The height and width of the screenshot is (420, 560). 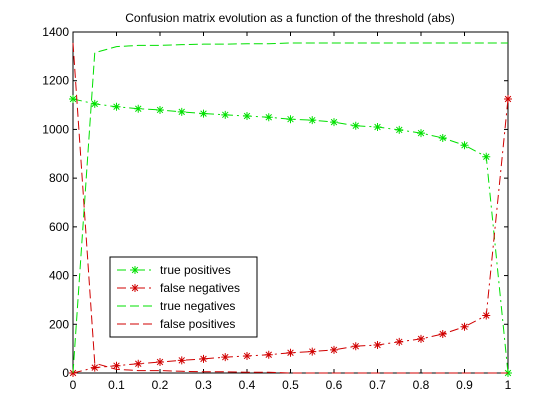 What do you see at coordinates (200, 288) in the screenshot?
I see `legend-label-false-negatives: false negatives` at bounding box center [200, 288].